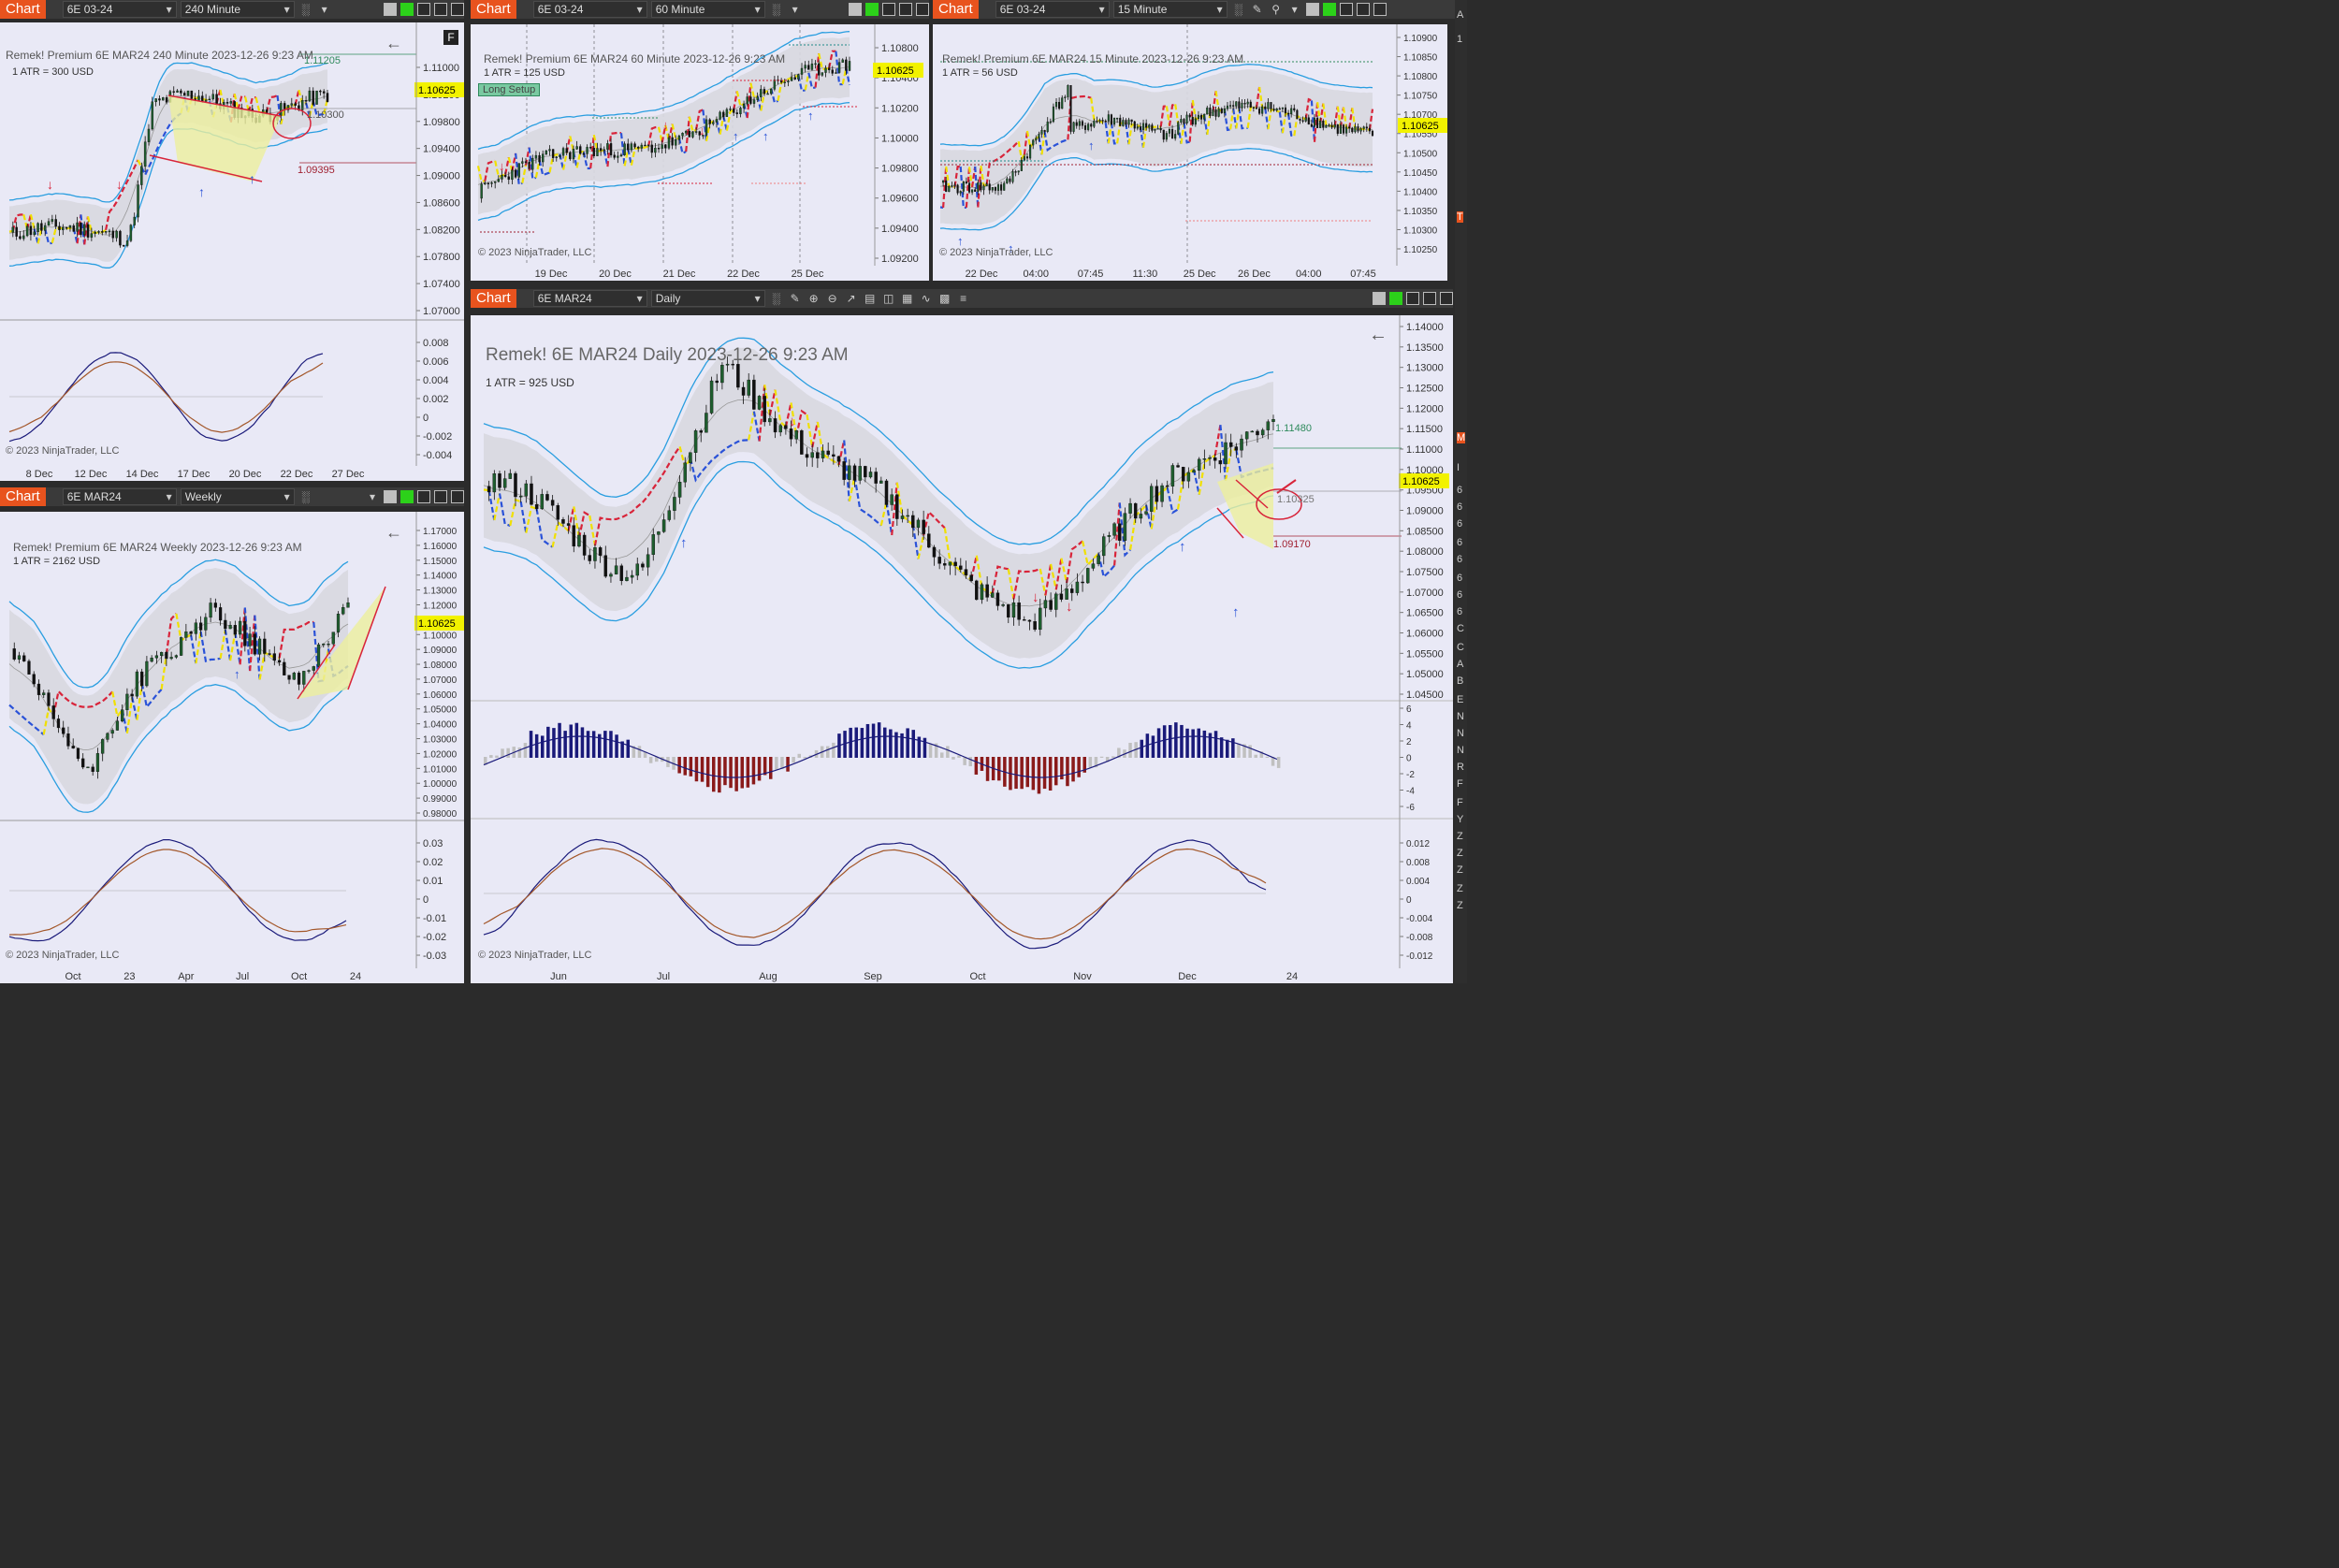 The height and width of the screenshot is (1568, 2339). I want to click on zoom-icon: ⚲, so click(1276, 9).